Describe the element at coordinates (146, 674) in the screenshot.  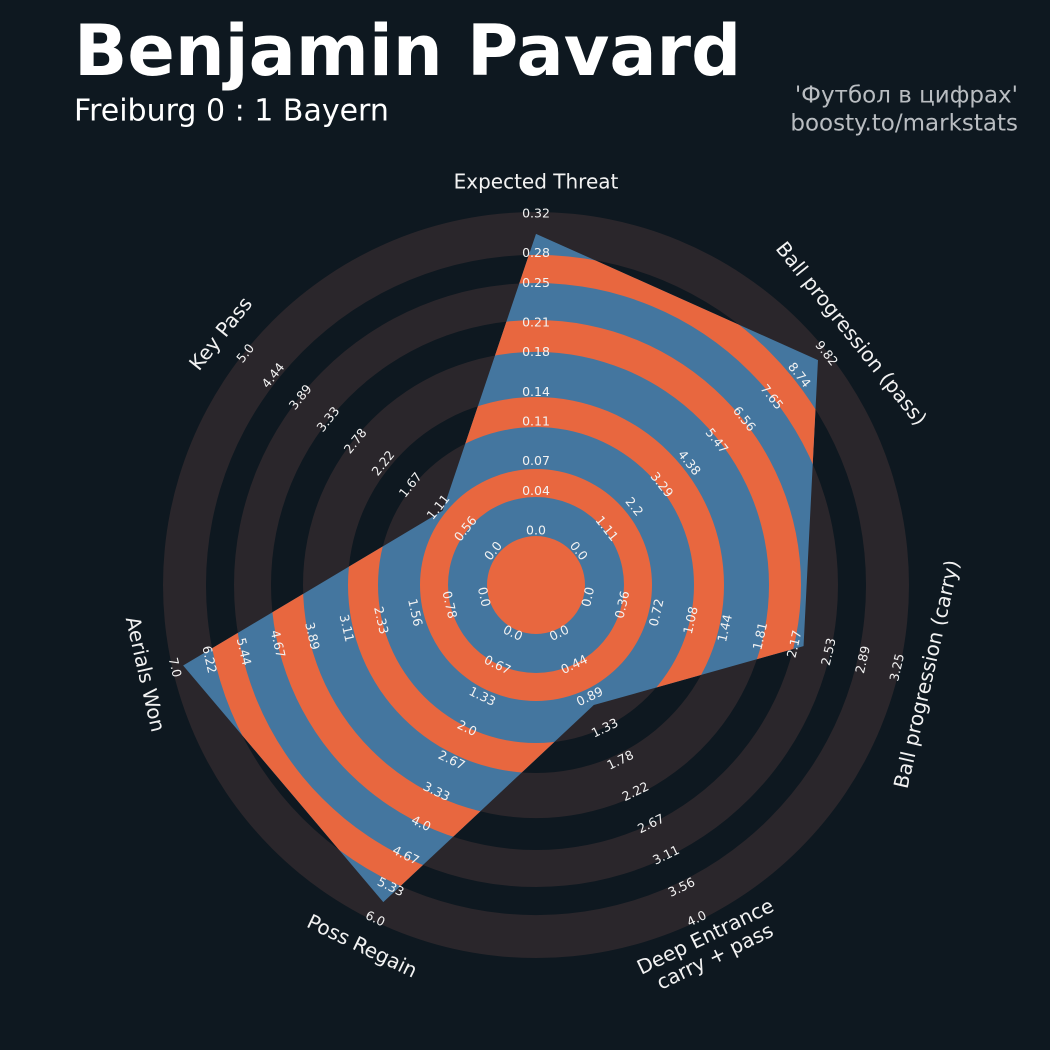
I see `axis-label: Aerials Won` at that location.